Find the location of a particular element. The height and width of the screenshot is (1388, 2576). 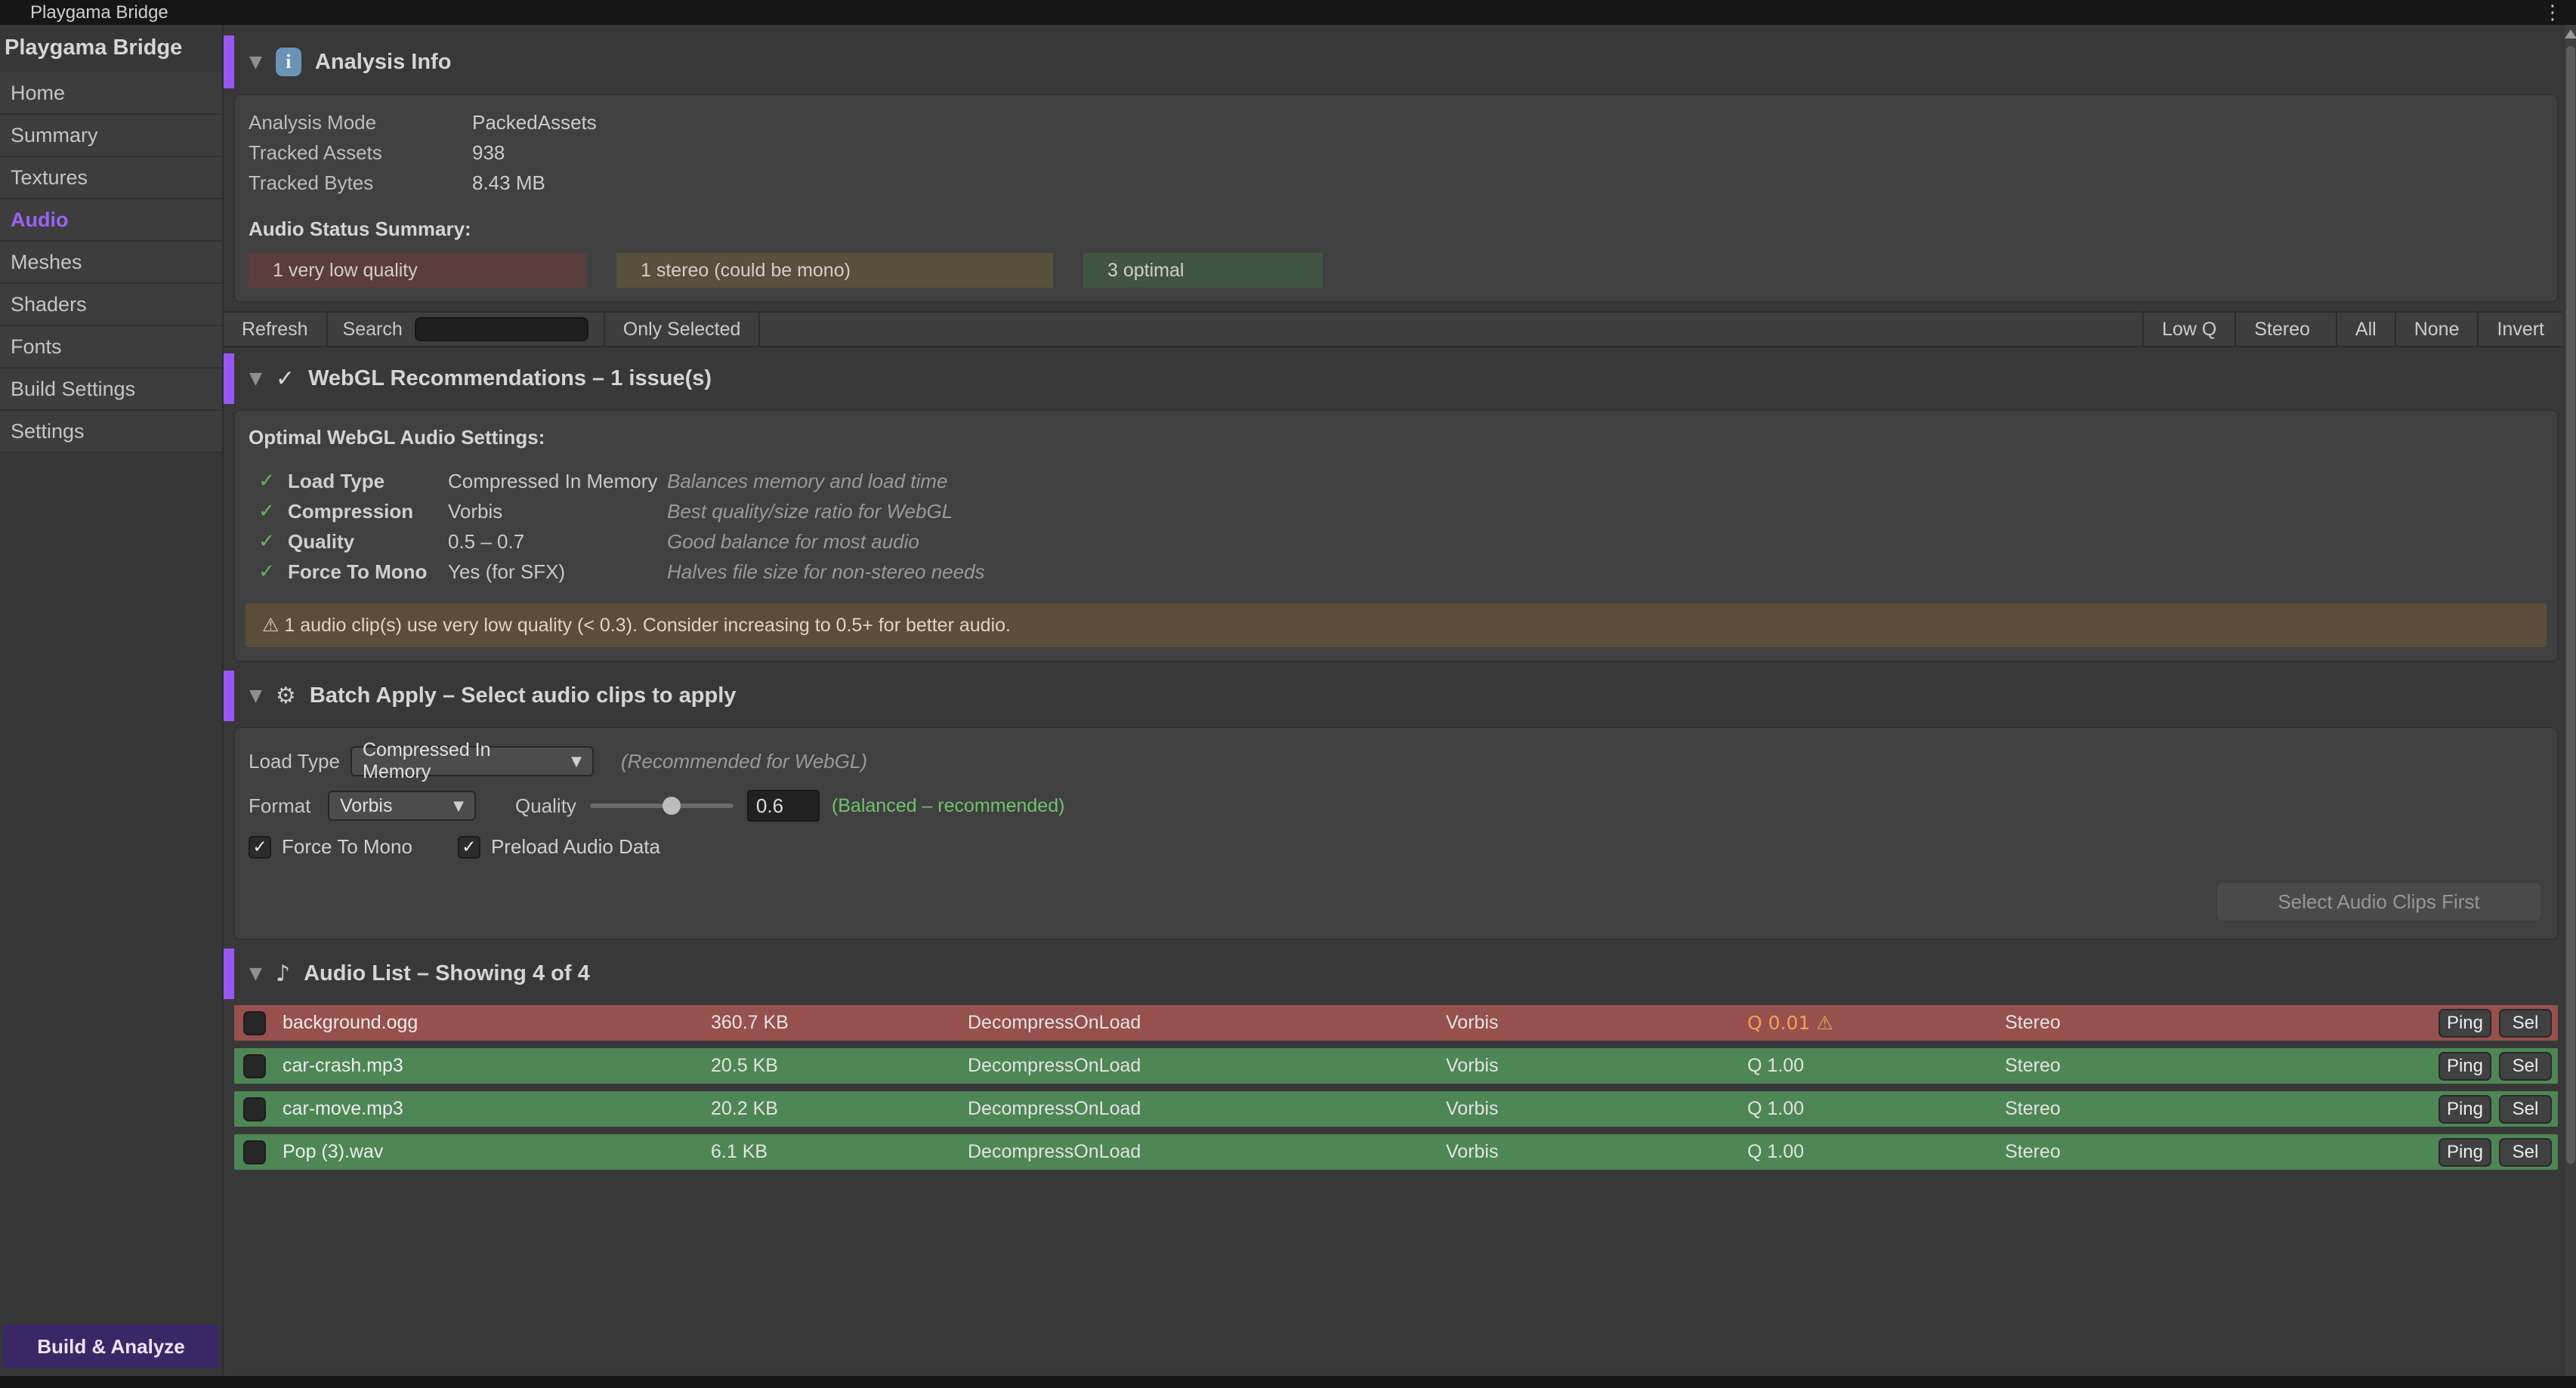

load-type-dropdown: Compressed In Memory ▼ is located at coordinates (472, 760).